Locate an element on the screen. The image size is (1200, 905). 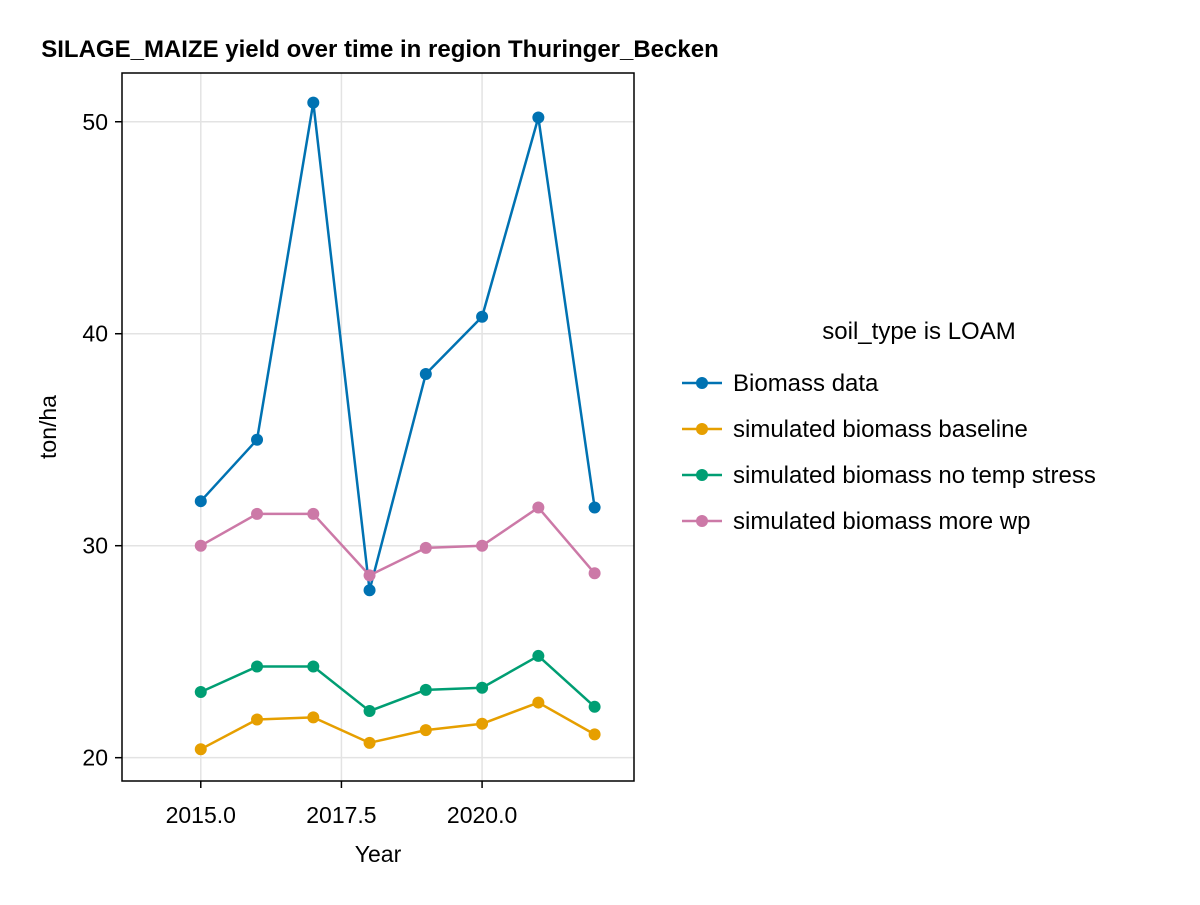
y-tick-label: 30 is located at coordinates (95, 546).